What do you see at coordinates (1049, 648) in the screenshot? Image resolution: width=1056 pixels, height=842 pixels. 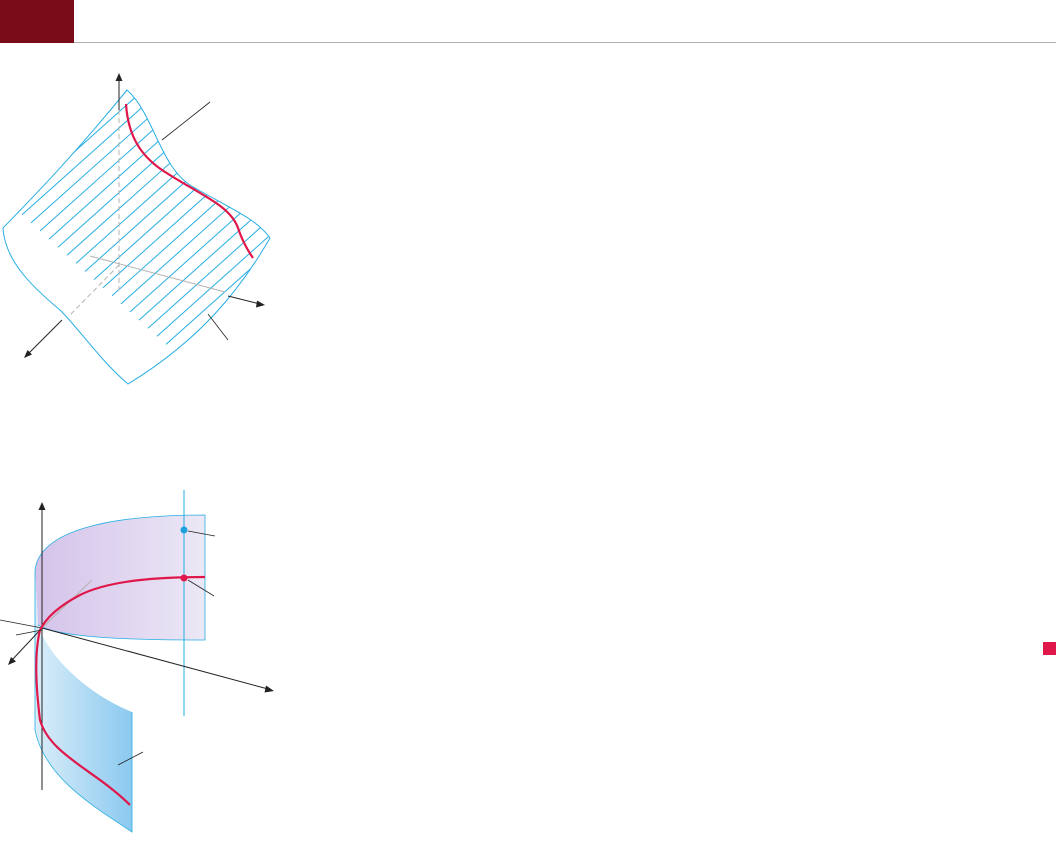 I see `square-marker-icon` at bounding box center [1049, 648].